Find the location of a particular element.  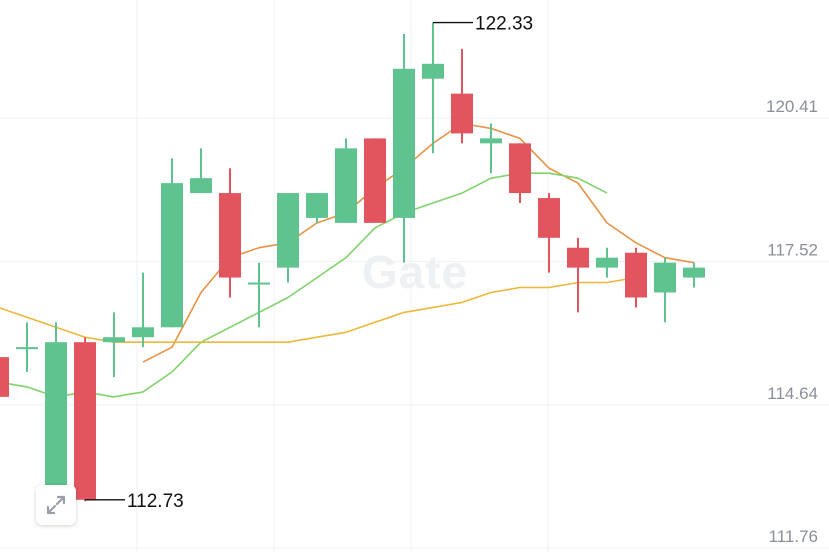

y-tick-label: 111.76 is located at coordinates (793, 536).